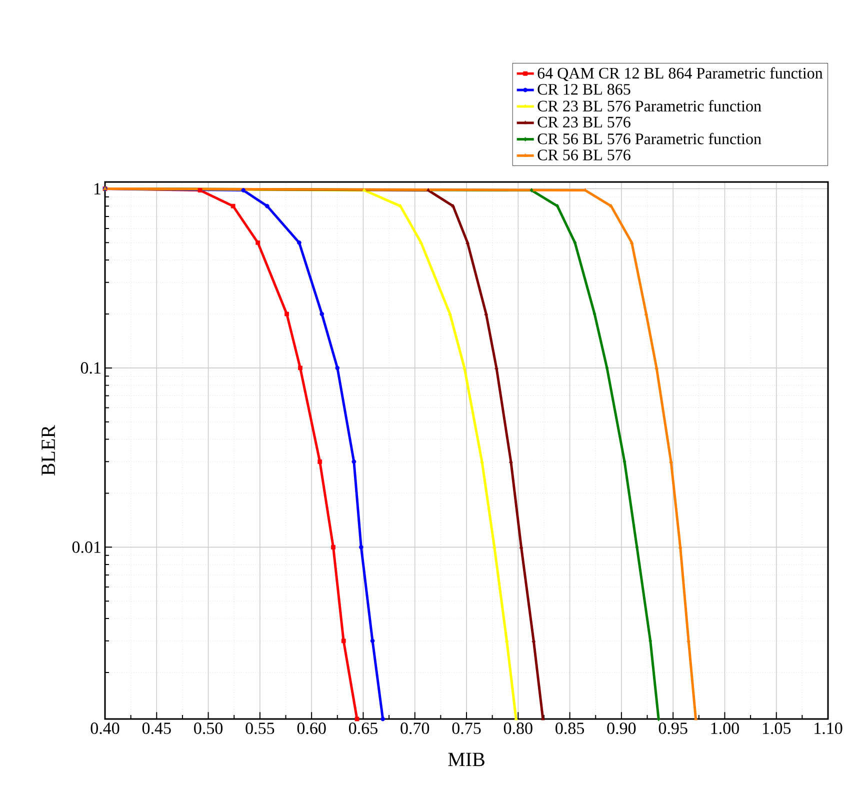 Image resolution: width=849 pixels, height=798 pixels. Describe the element at coordinates (466, 728) in the screenshot. I see `x-tick-label: 0.75` at that location.